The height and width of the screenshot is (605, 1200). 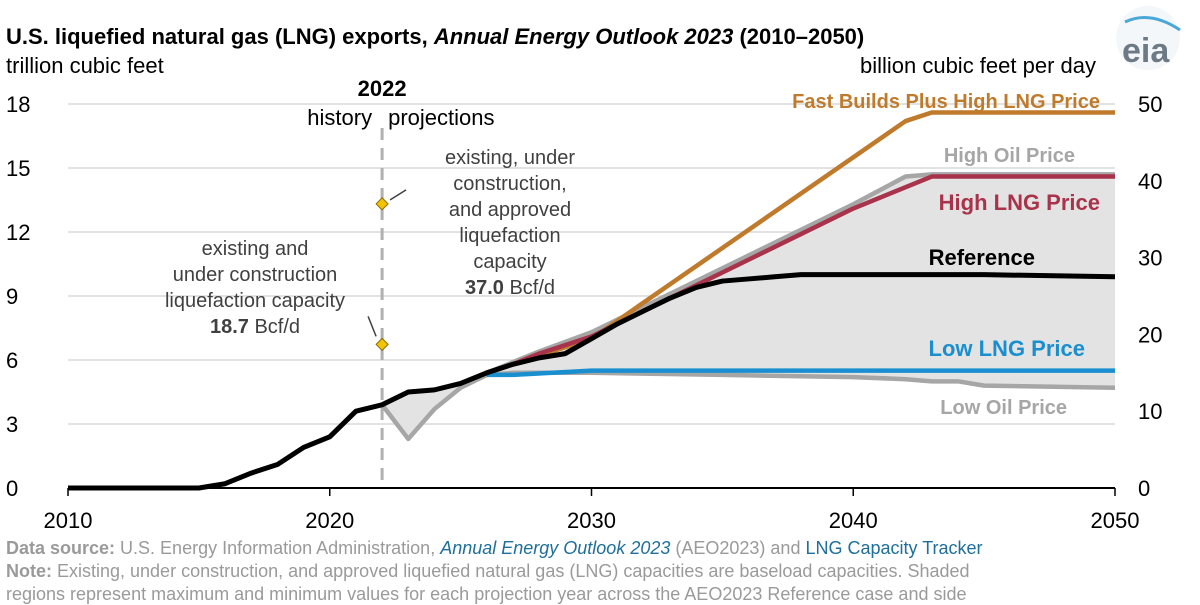 What do you see at coordinates (278, 548) in the screenshot?
I see `source-text: U.S. Energy Information Administration,` at bounding box center [278, 548].